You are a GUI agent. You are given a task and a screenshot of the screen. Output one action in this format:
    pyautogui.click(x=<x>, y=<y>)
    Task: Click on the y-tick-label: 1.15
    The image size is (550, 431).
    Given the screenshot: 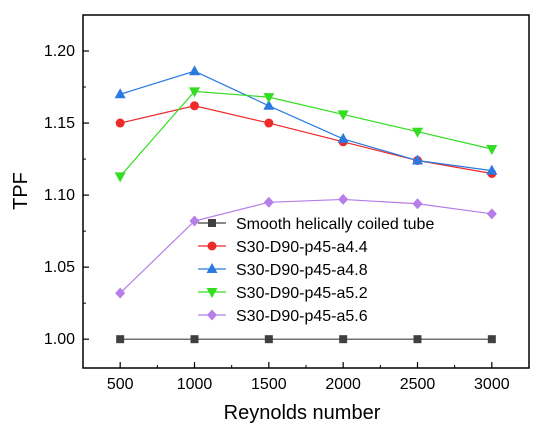 What is the action you would take?
    pyautogui.click(x=59, y=123)
    